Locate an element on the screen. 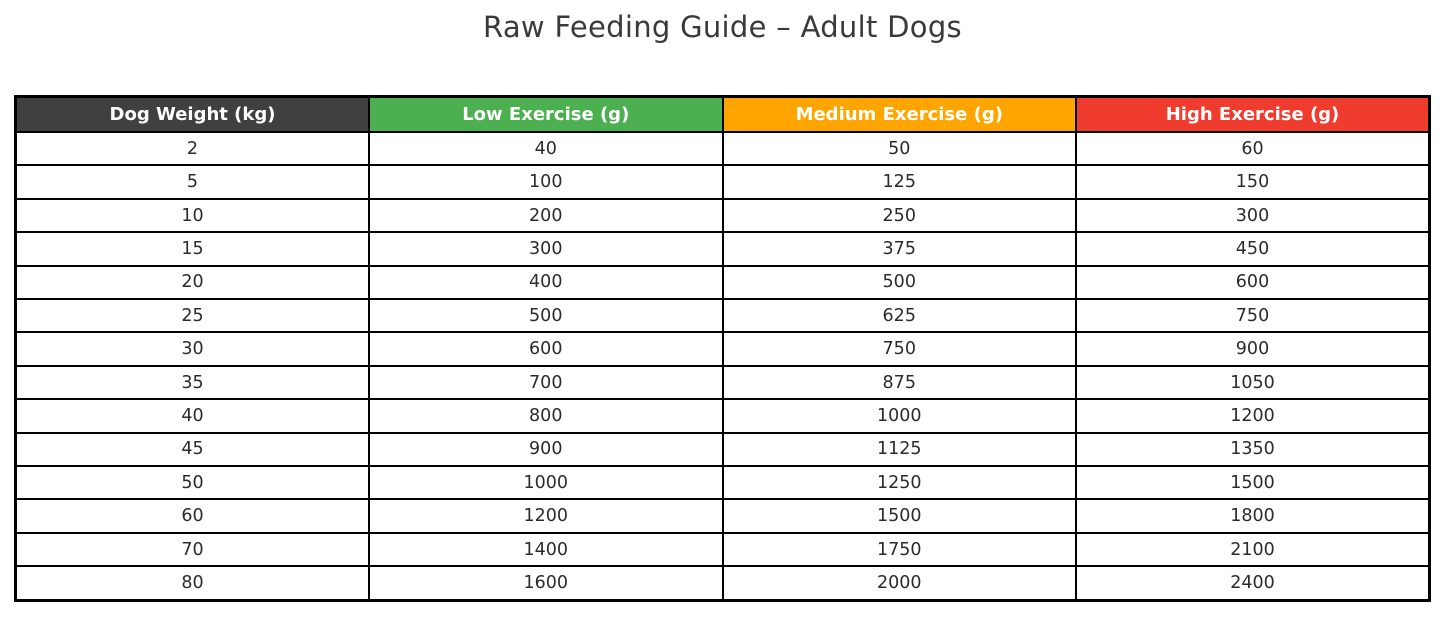 The height and width of the screenshot is (625, 1445). table-row: 15 300 375 450 is located at coordinates (722, 249).